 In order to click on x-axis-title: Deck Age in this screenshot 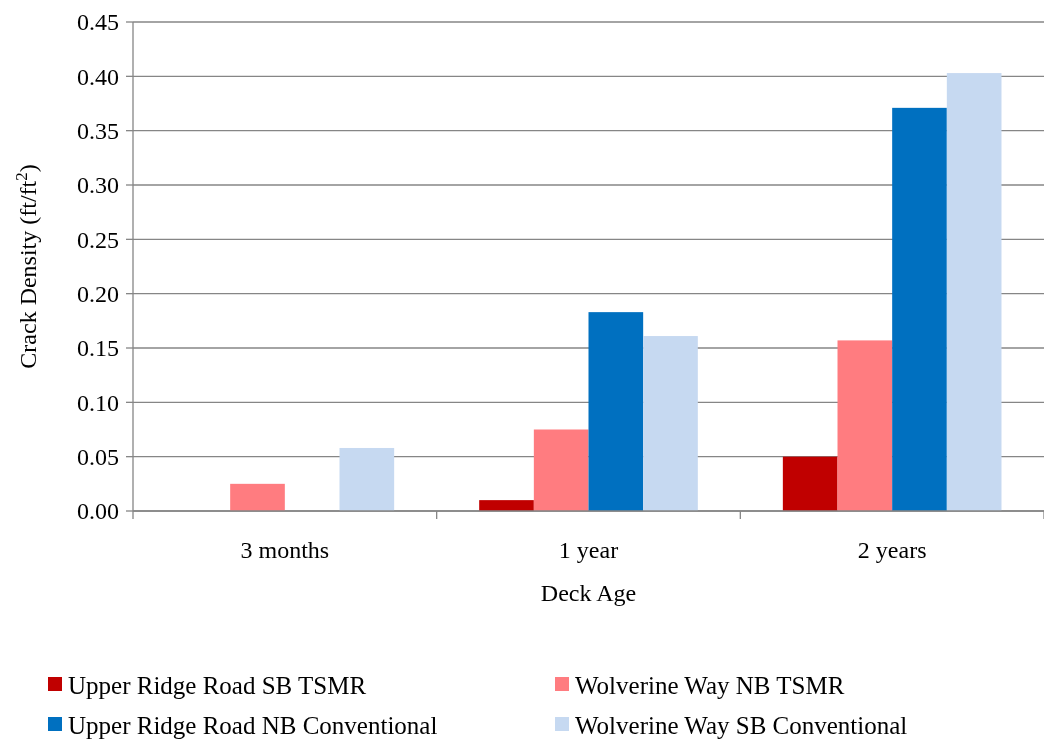, I will do `click(588, 593)`.